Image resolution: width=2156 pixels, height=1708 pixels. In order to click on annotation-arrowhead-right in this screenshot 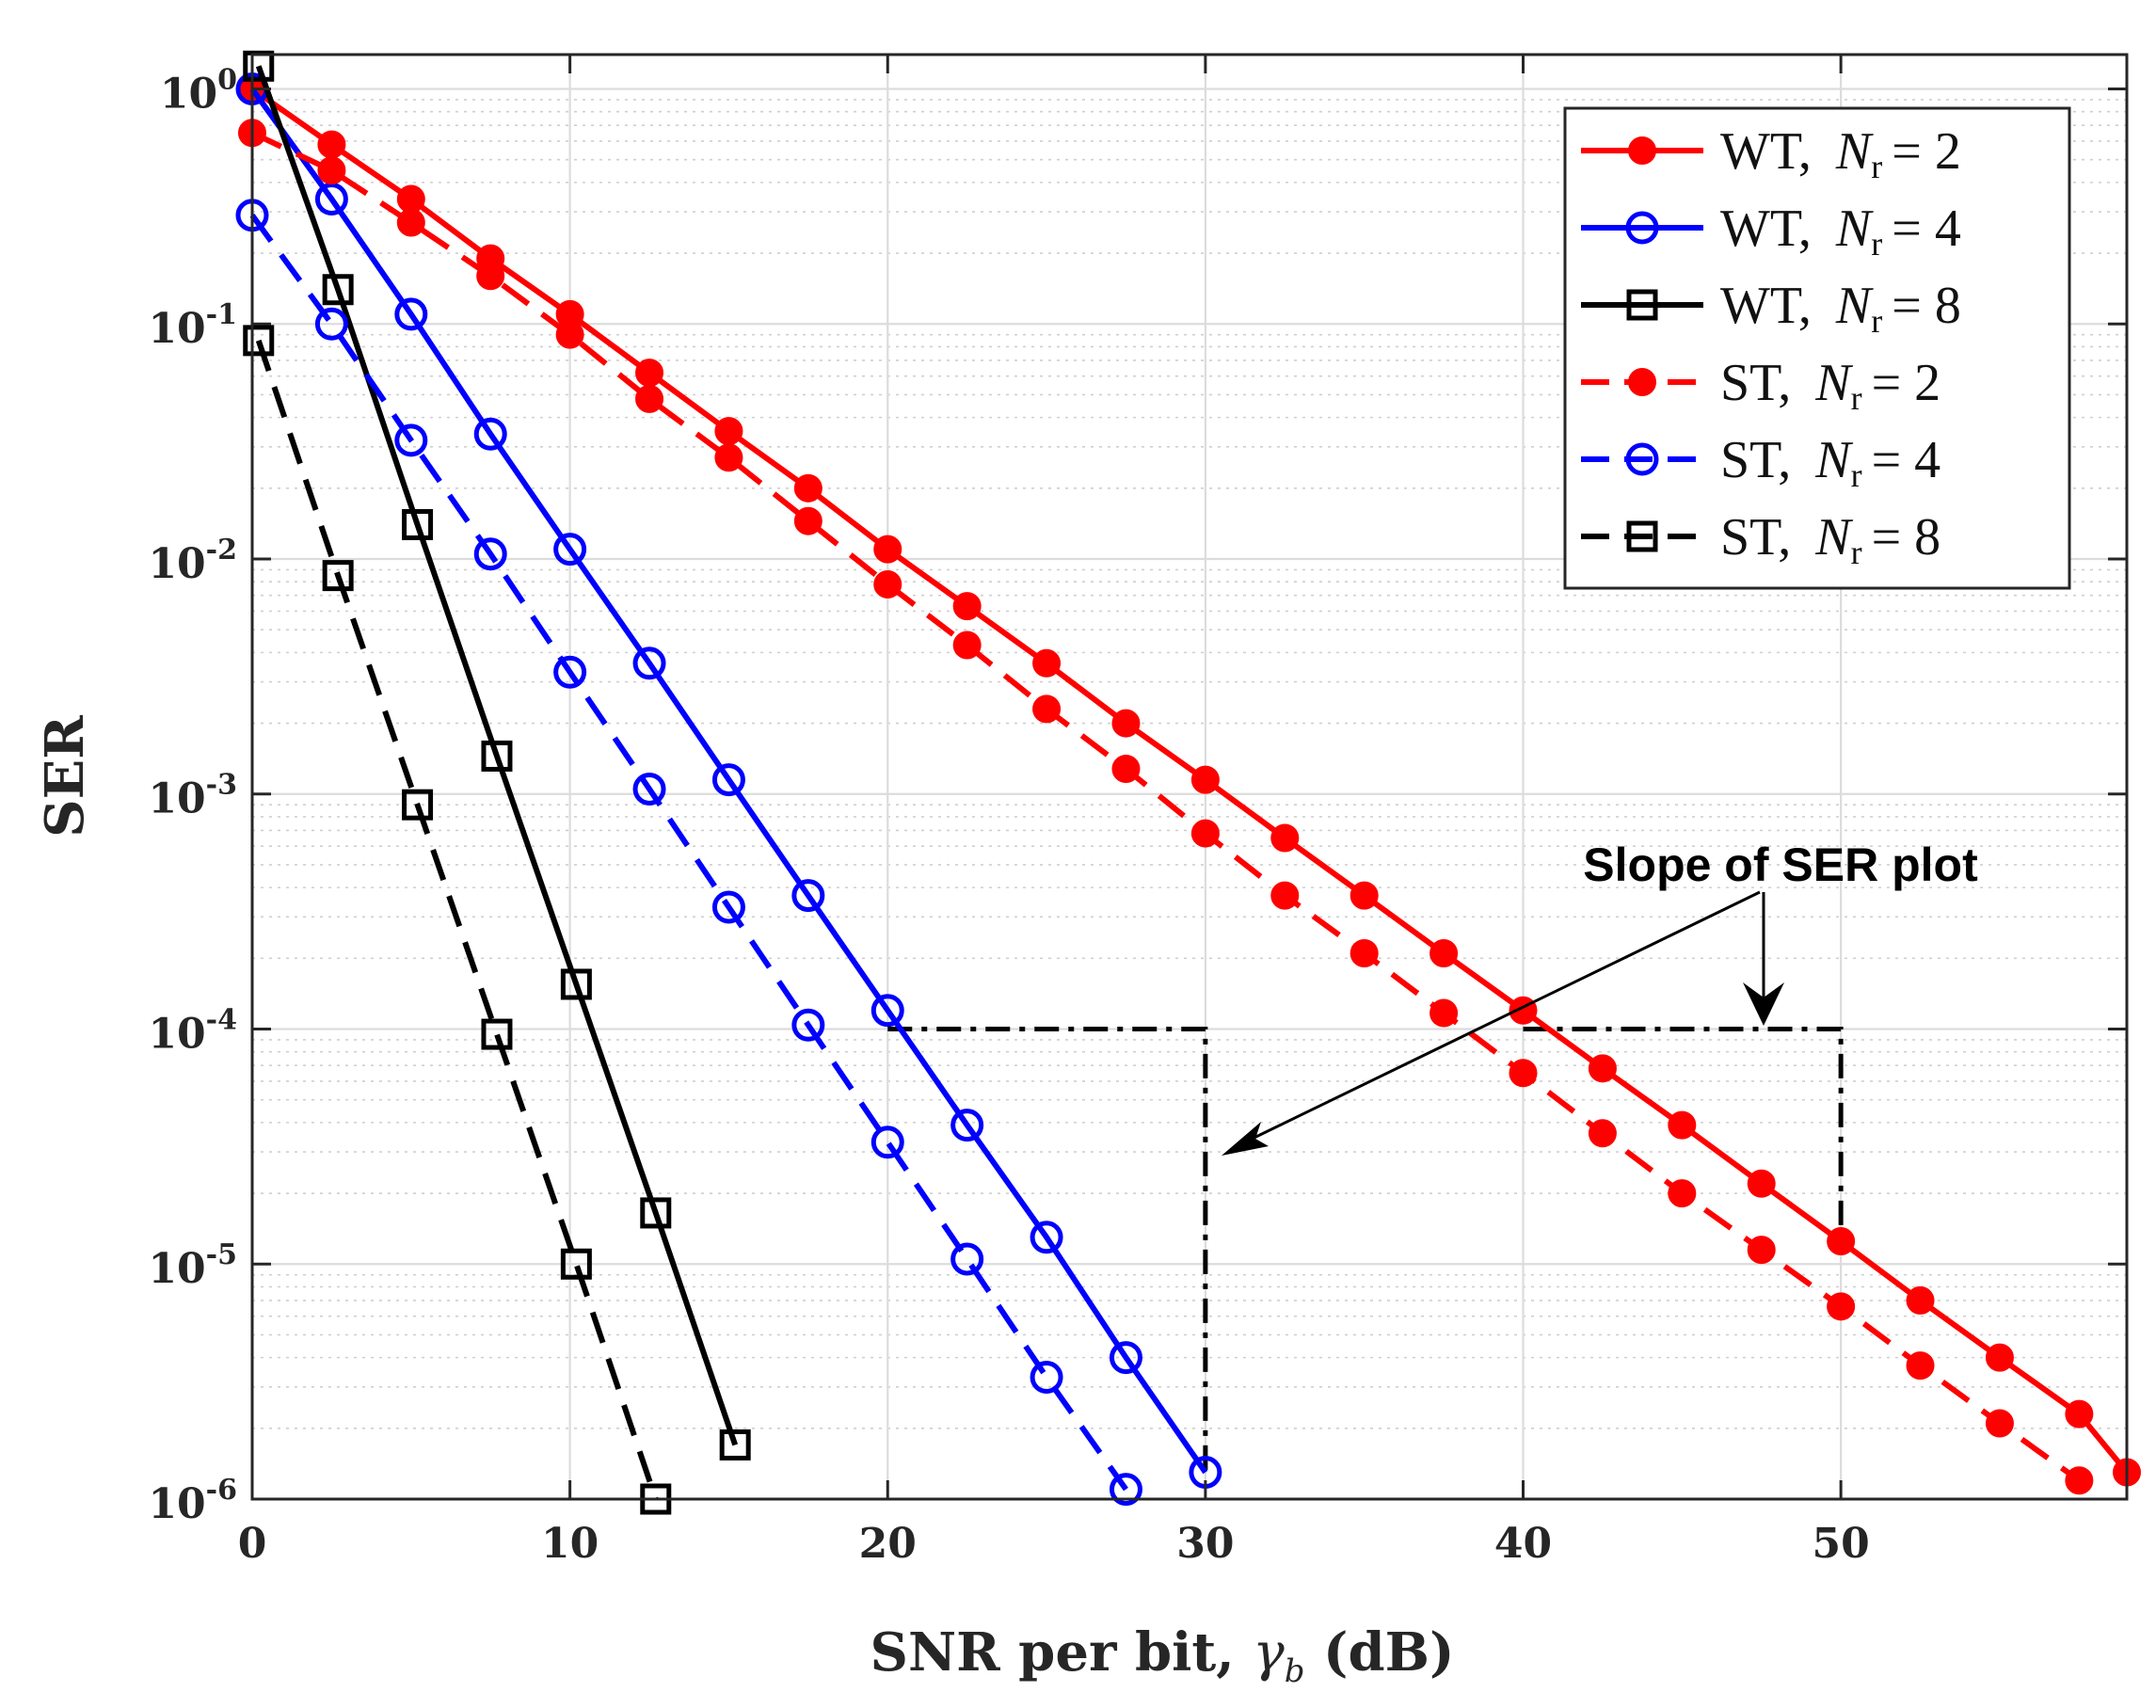, I will do `click(1763, 1004)`.